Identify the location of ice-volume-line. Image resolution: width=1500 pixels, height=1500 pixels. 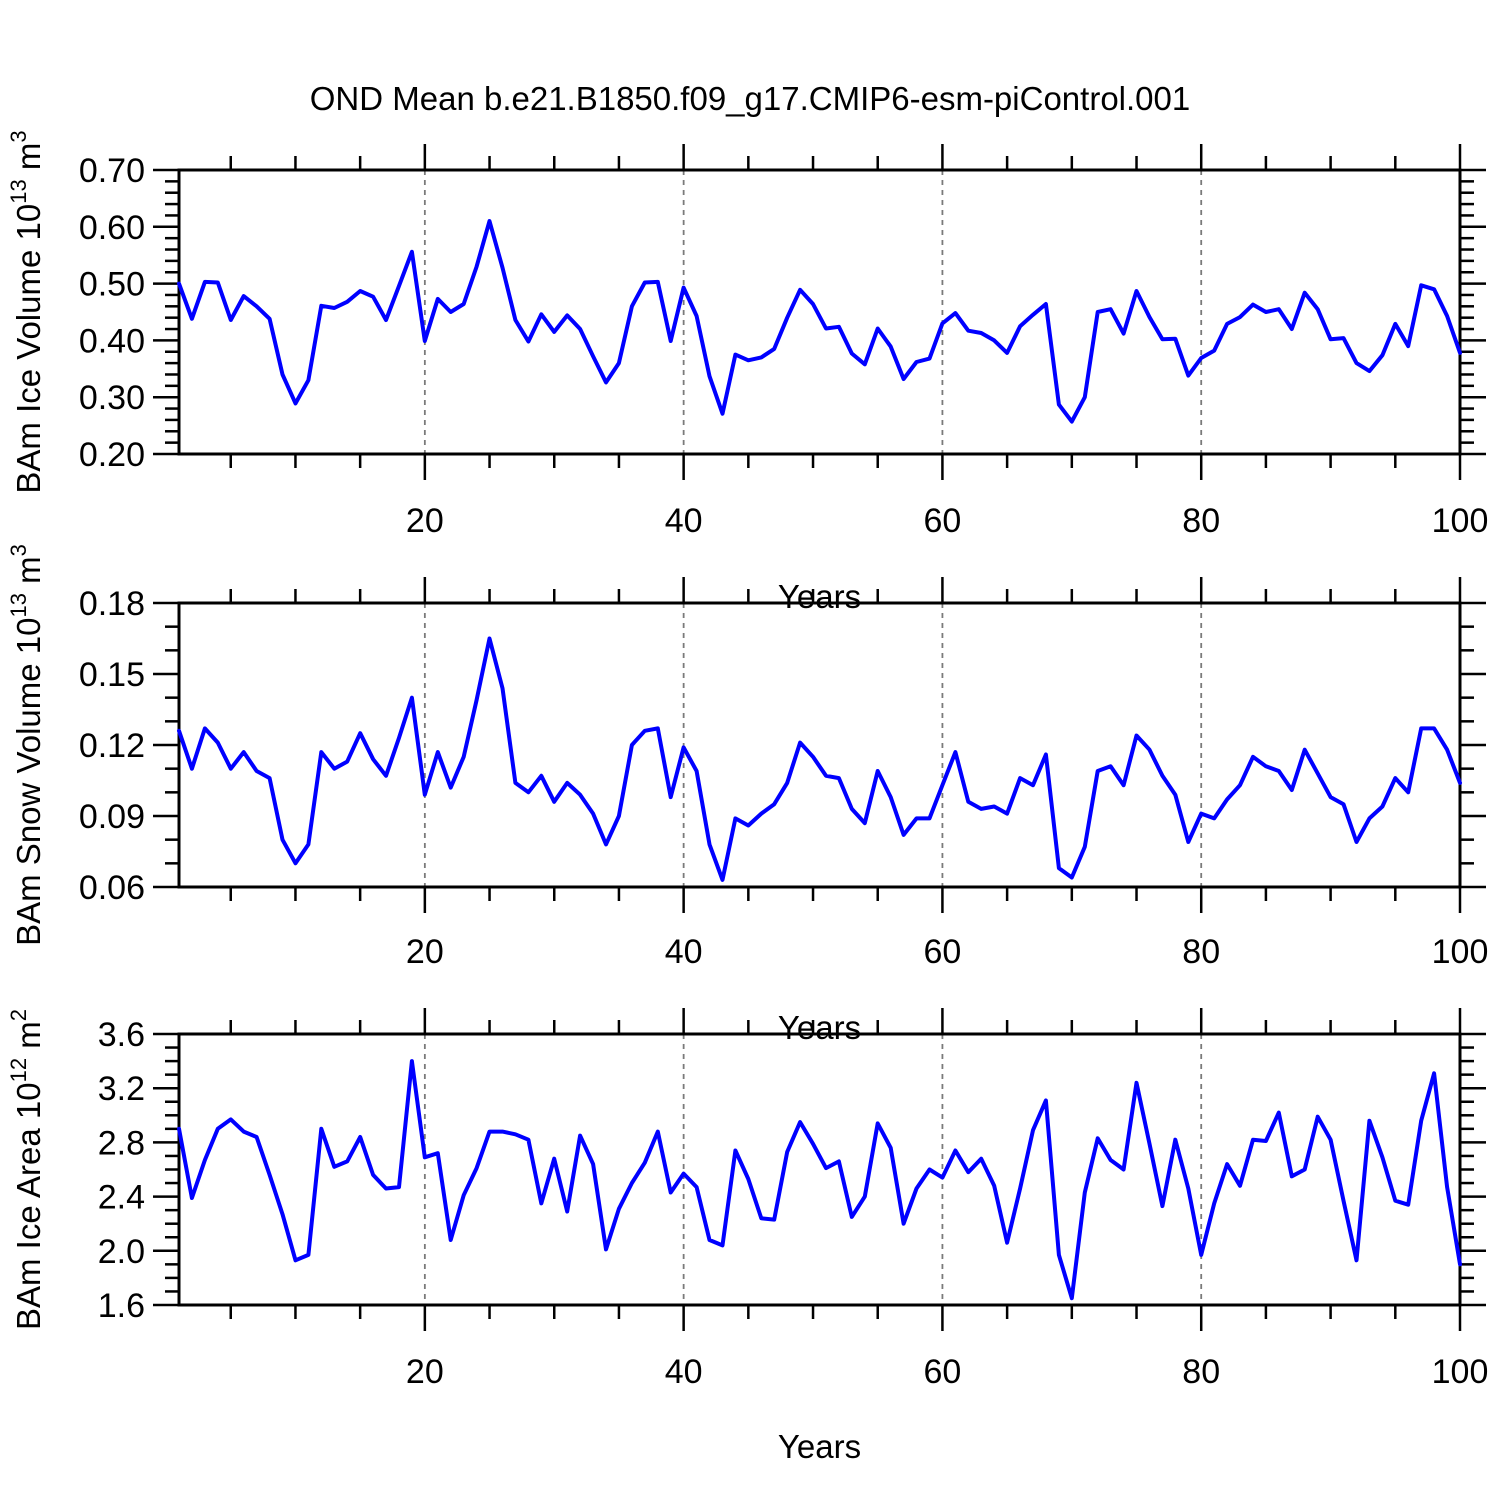
(819, 321).